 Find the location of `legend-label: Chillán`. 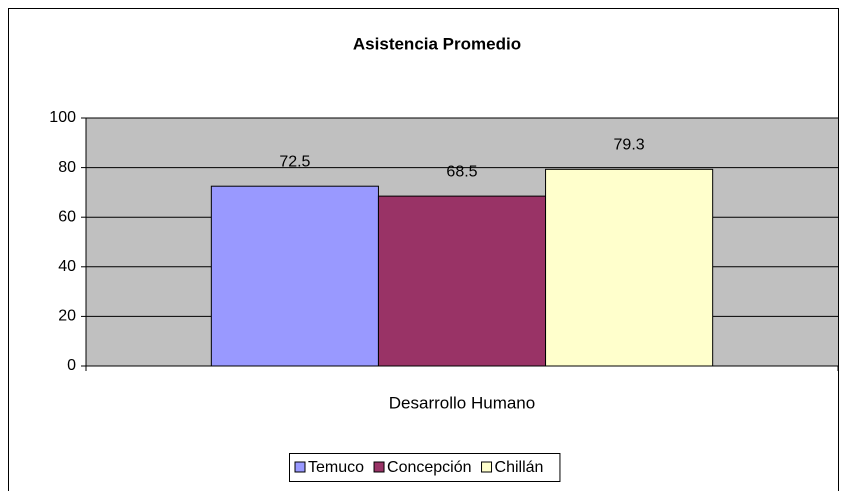

legend-label: Chillán is located at coordinates (519, 467).